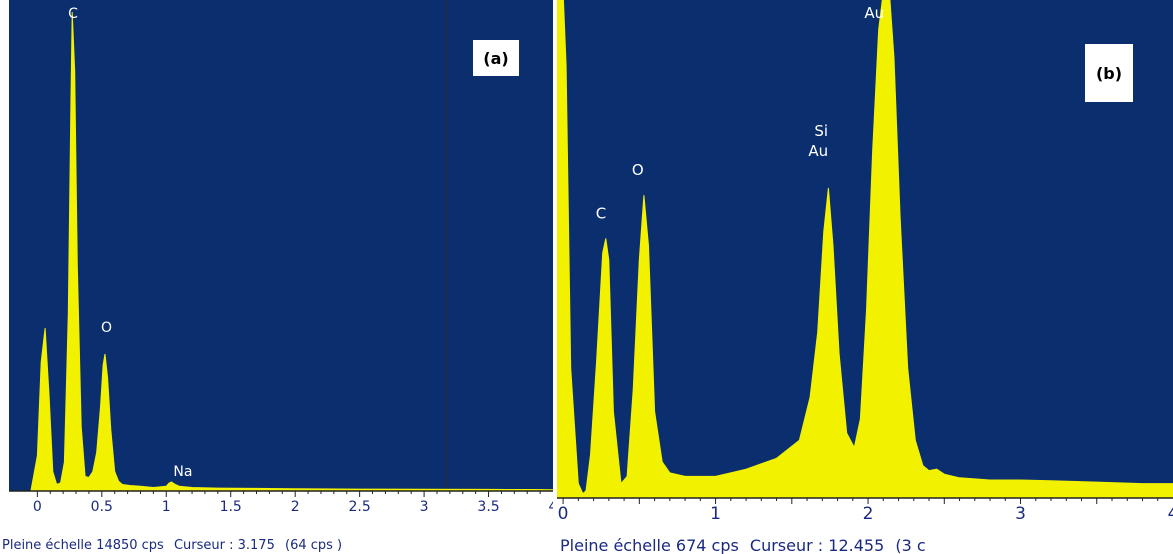 The height and width of the screenshot is (554, 1173). I want to click on x-tick-label: 3.5, so click(488, 507).